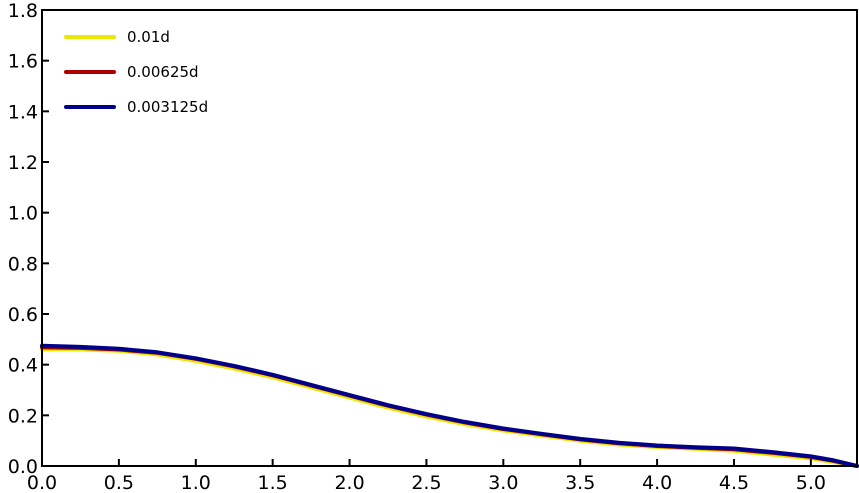 This screenshot has width=859, height=493. What do you see at coordinates (167, 107) in the screenshot?
I see `legend-label-2: 0.003125d` at bounding box center [167, 107].